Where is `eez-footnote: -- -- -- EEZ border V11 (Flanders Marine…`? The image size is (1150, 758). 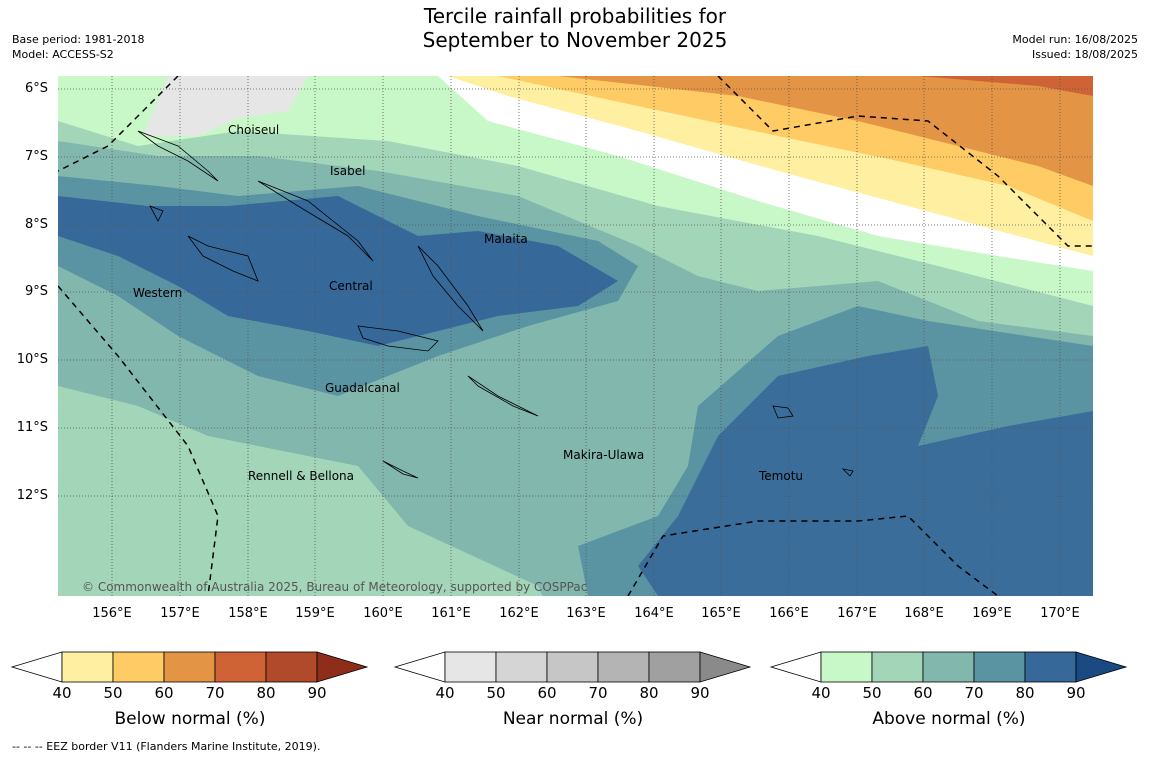 eez-footnote: -- -- -- EEZ border V11 (Flanders Marine… is located at coordinates (166, 746).